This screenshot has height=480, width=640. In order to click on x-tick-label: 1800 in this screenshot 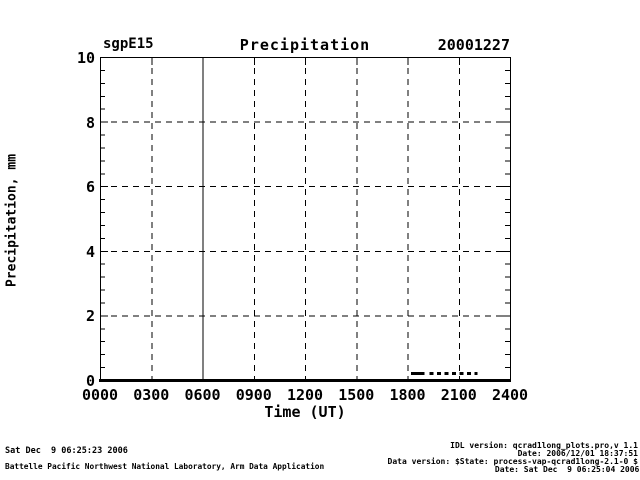, I will do `click(407, 395)`.